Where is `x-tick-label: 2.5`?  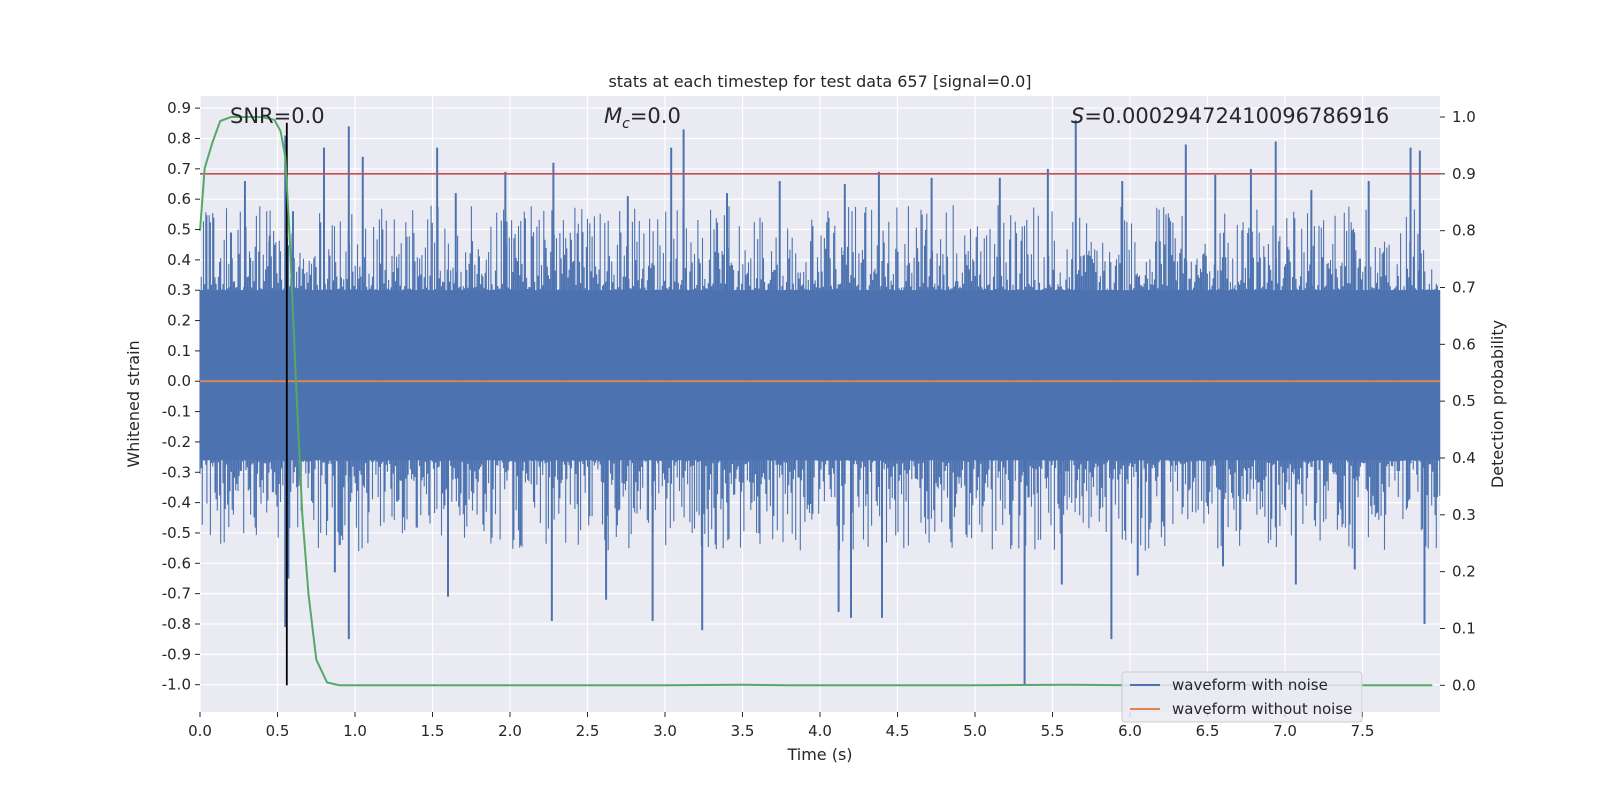 x-tick-label: 2.5 is located at coordinates (588, 731).